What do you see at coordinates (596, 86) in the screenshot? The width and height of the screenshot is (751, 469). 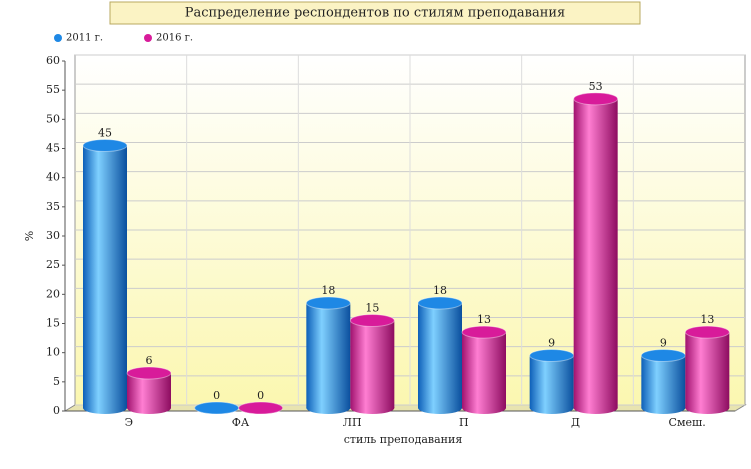 I see `data-label: 53` at bounding box center [596, 86].